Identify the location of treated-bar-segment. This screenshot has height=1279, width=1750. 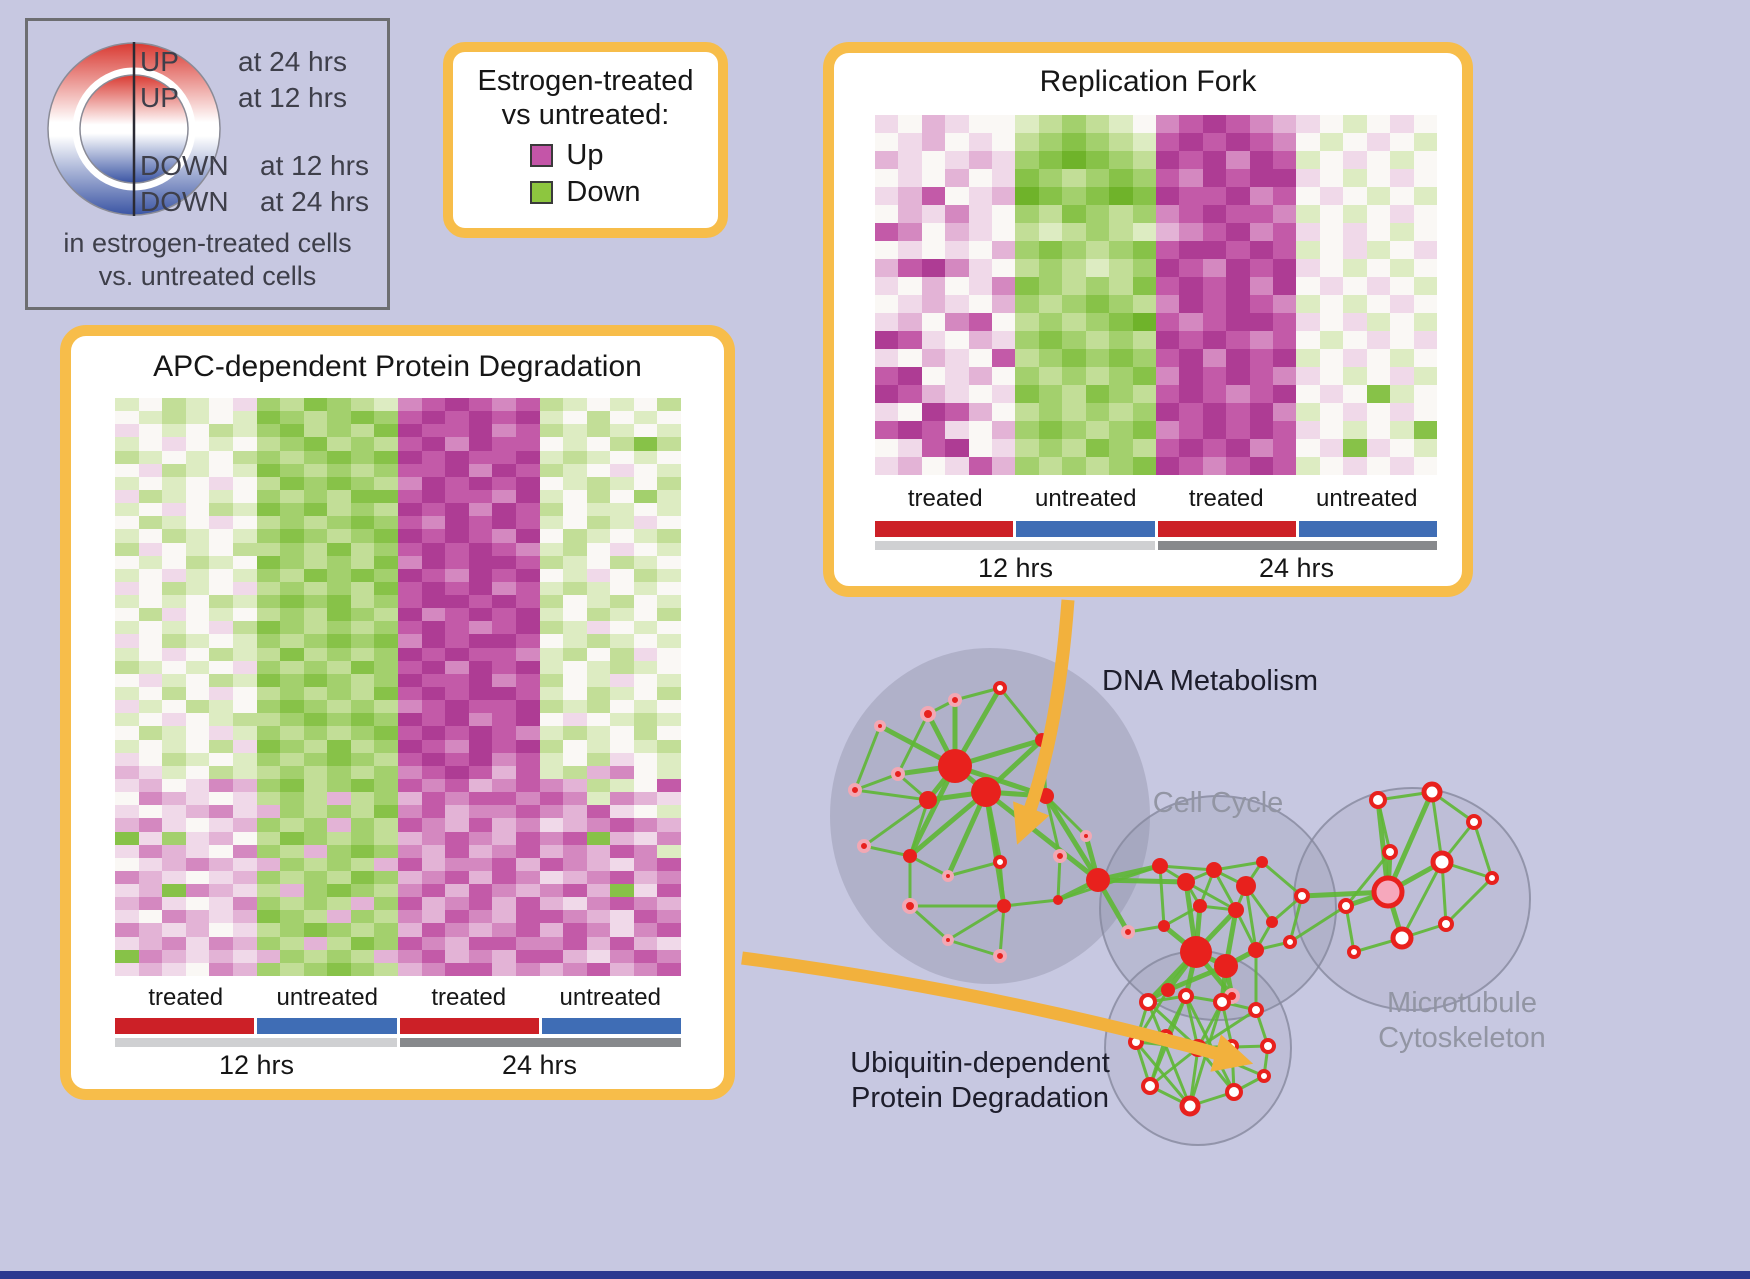
(1226, 529).